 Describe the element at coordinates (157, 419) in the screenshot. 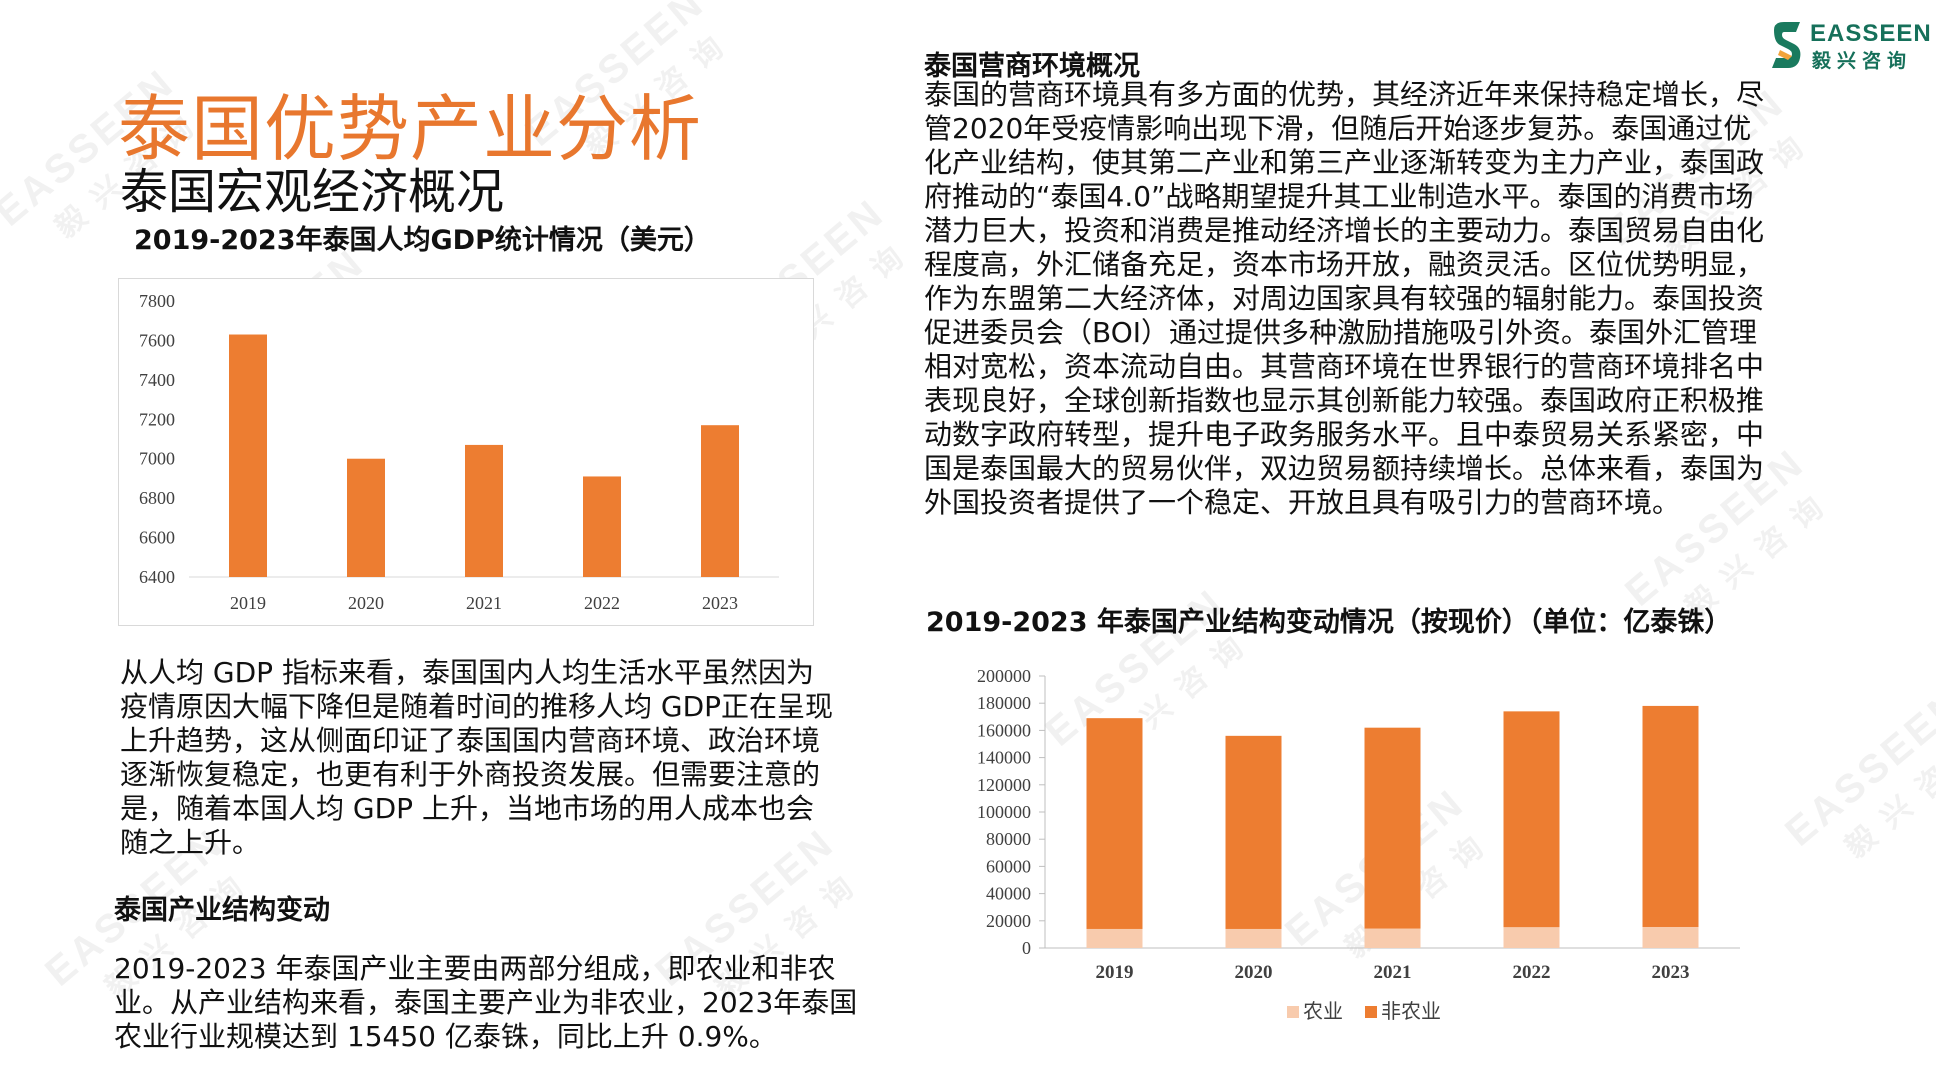

I see `y-tick-label: 7200` at that location.